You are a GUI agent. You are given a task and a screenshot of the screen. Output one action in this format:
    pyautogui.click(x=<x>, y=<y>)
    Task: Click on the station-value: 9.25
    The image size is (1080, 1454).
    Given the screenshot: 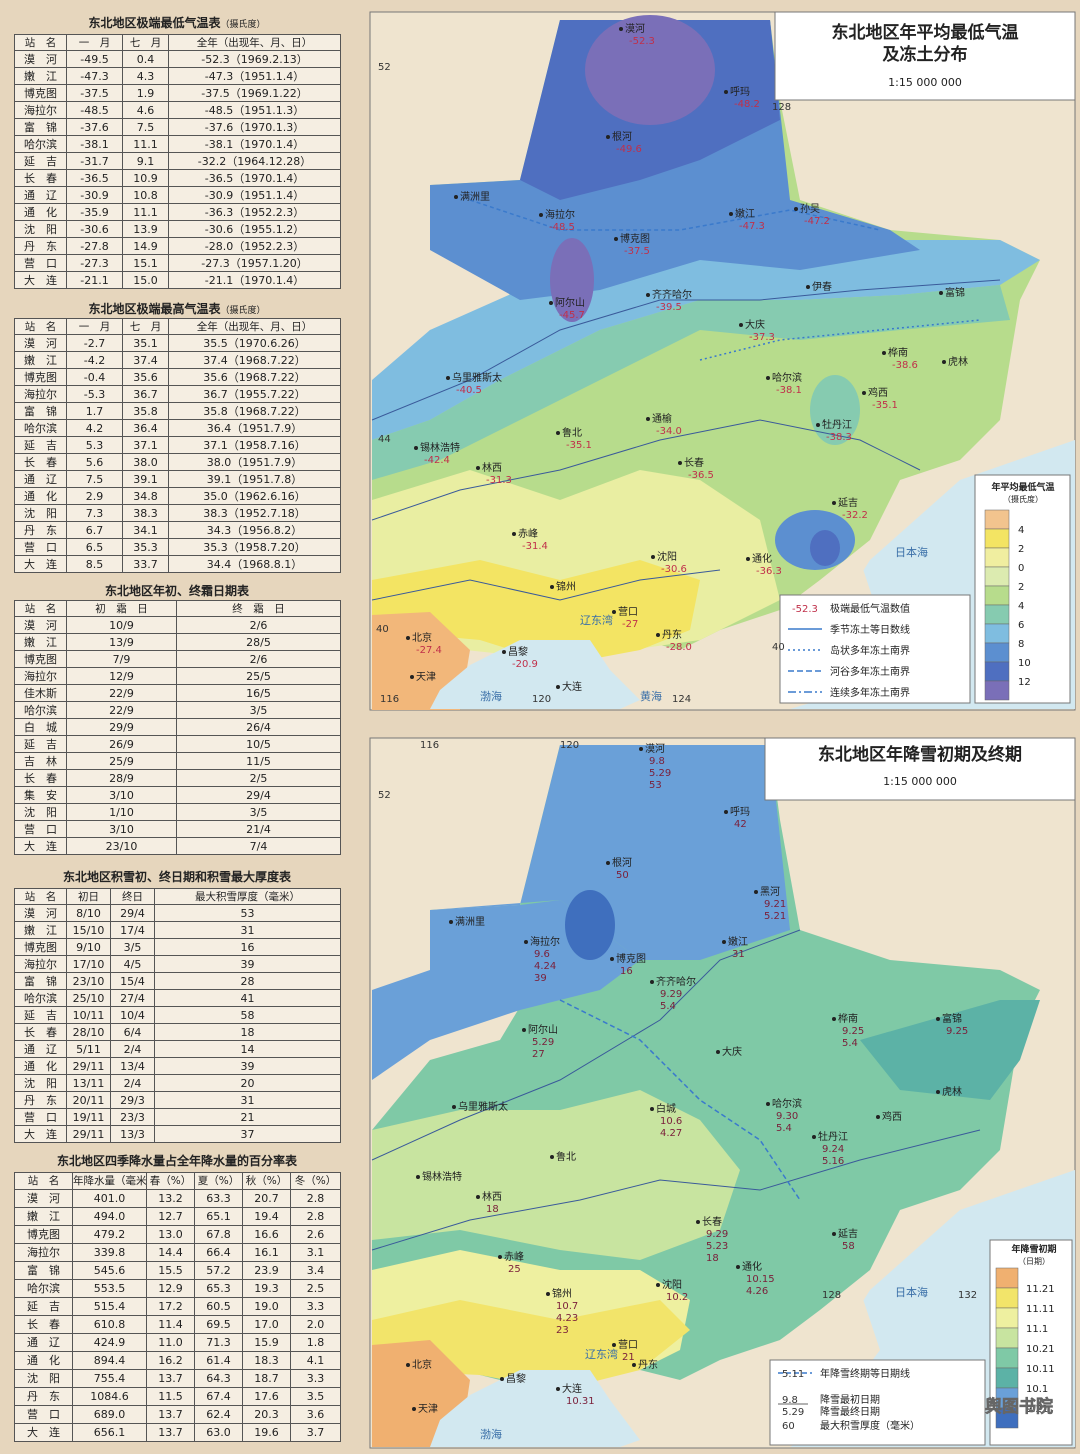 What is the action you would take?
    pyautogui.click(x=853, y=1031)
    